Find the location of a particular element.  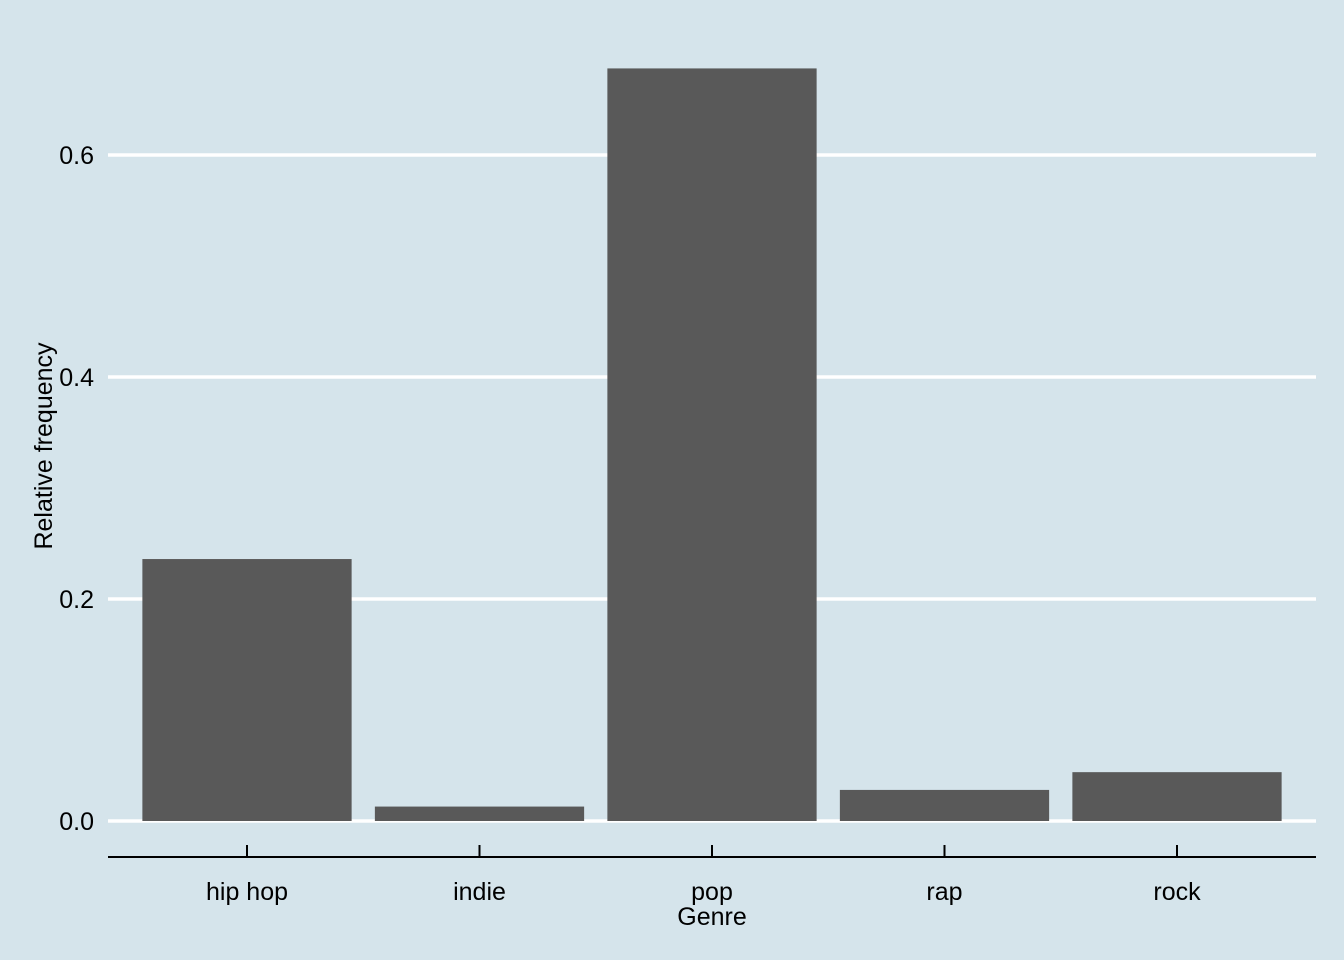

bar-pop is located at coordinates (712, 445).